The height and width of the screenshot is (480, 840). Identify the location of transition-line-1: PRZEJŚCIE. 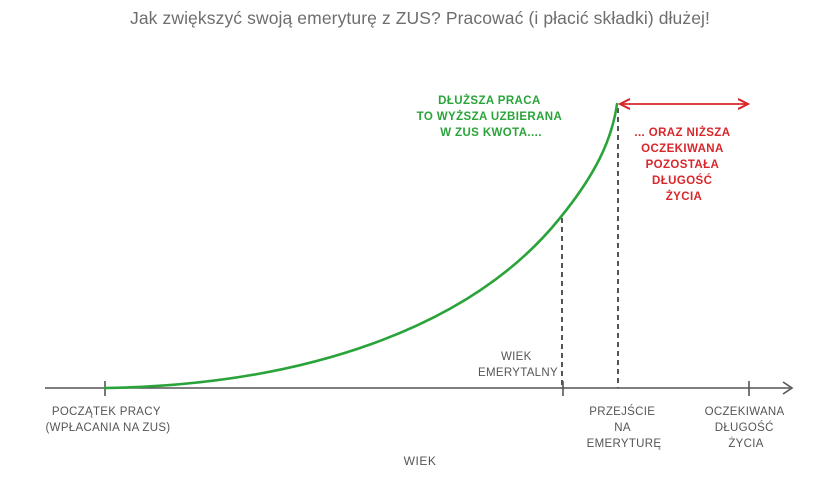
(622, 411).